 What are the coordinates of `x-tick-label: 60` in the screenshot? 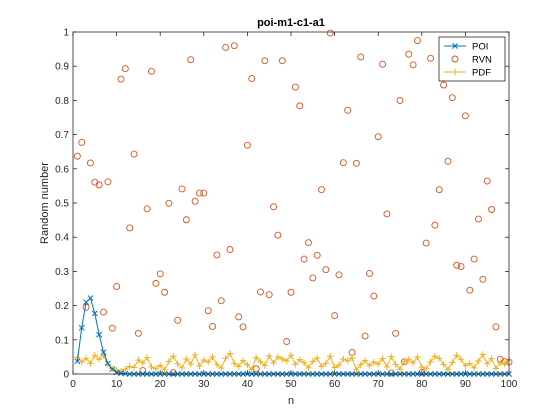 It's located at (335, 384).